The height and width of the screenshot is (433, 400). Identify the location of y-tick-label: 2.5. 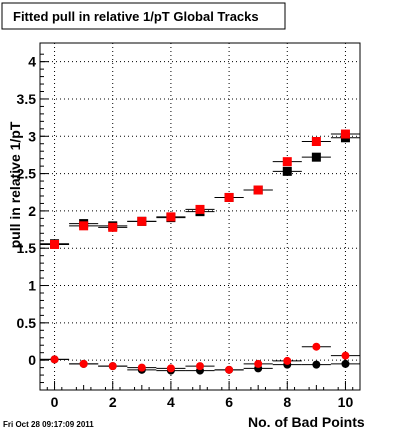
(27, 174).